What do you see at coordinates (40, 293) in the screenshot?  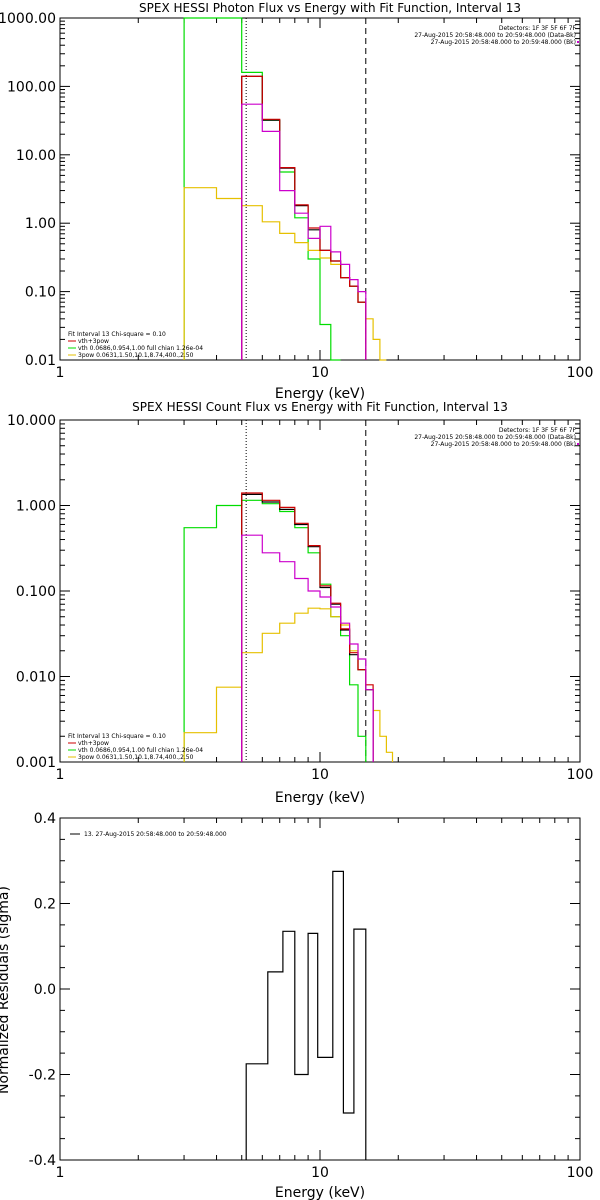 I see `y-tick-label: 0.10` at bounding box center [40, 293].